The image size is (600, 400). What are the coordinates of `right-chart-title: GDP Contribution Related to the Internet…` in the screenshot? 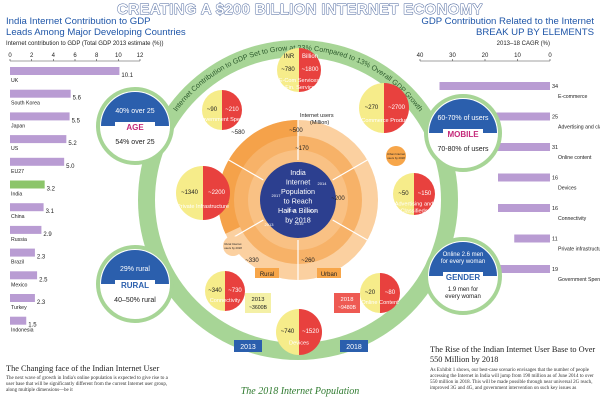 It's located at (507, 27).